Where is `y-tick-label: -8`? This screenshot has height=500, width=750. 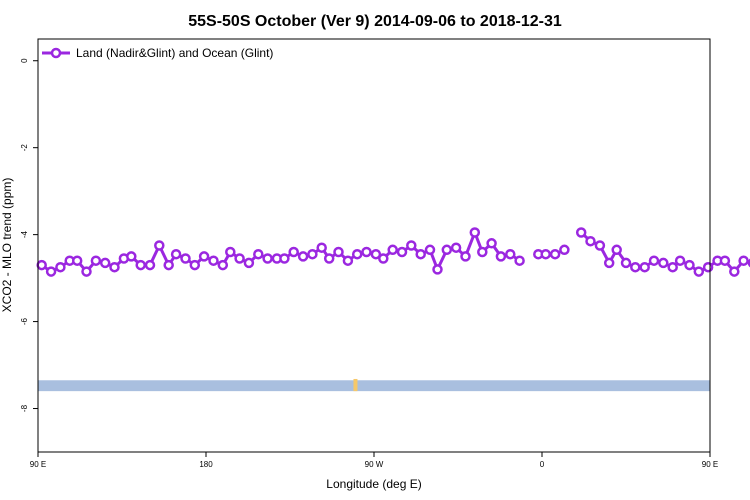
y-tick-label: -8 is located at coordinates (24, 408).